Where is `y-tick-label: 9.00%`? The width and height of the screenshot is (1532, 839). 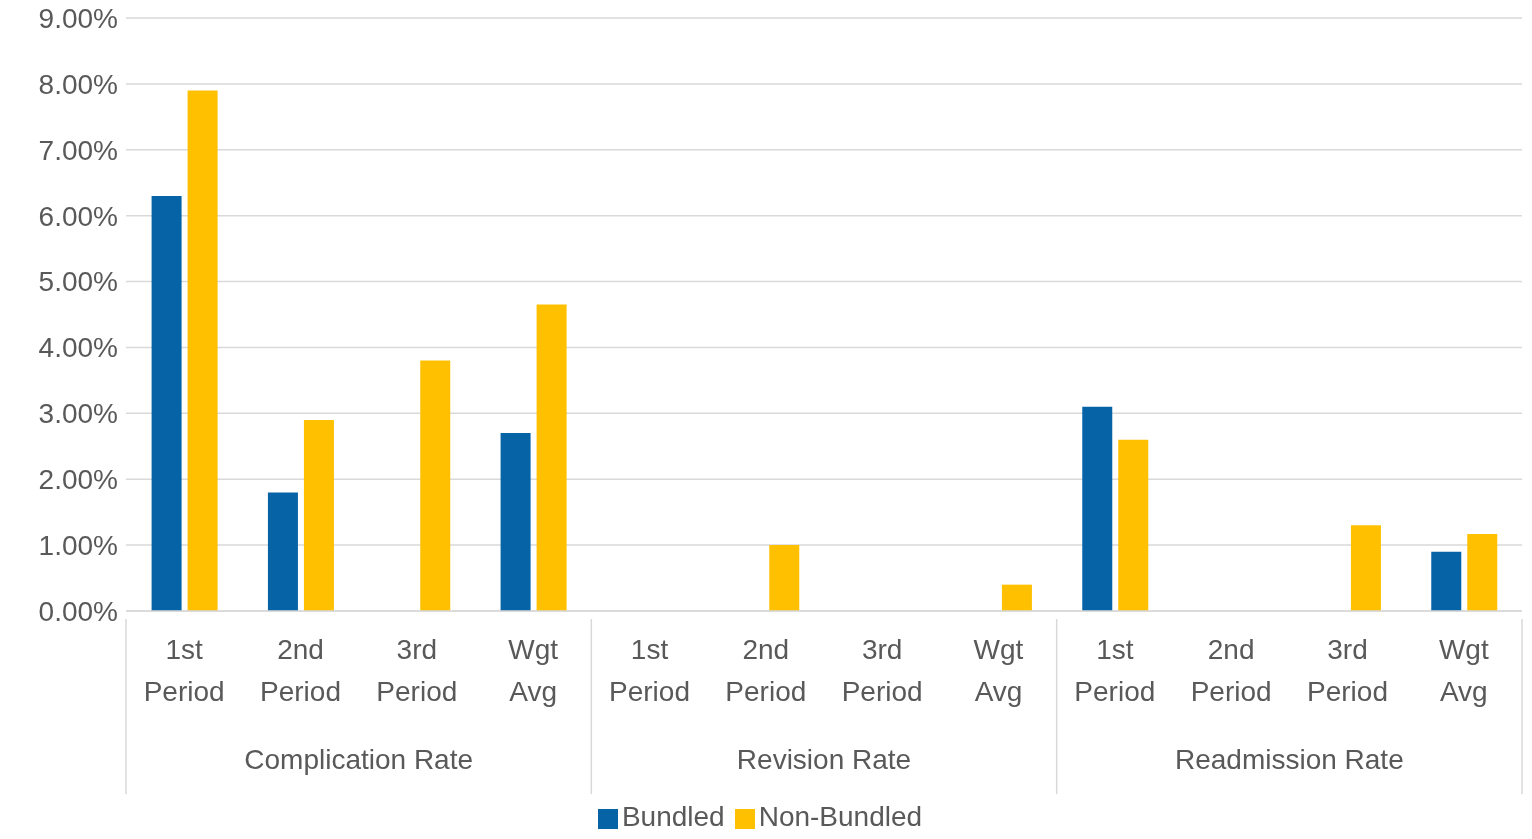
y-tick-label: 9.00% is located at coordinates (78, 18).